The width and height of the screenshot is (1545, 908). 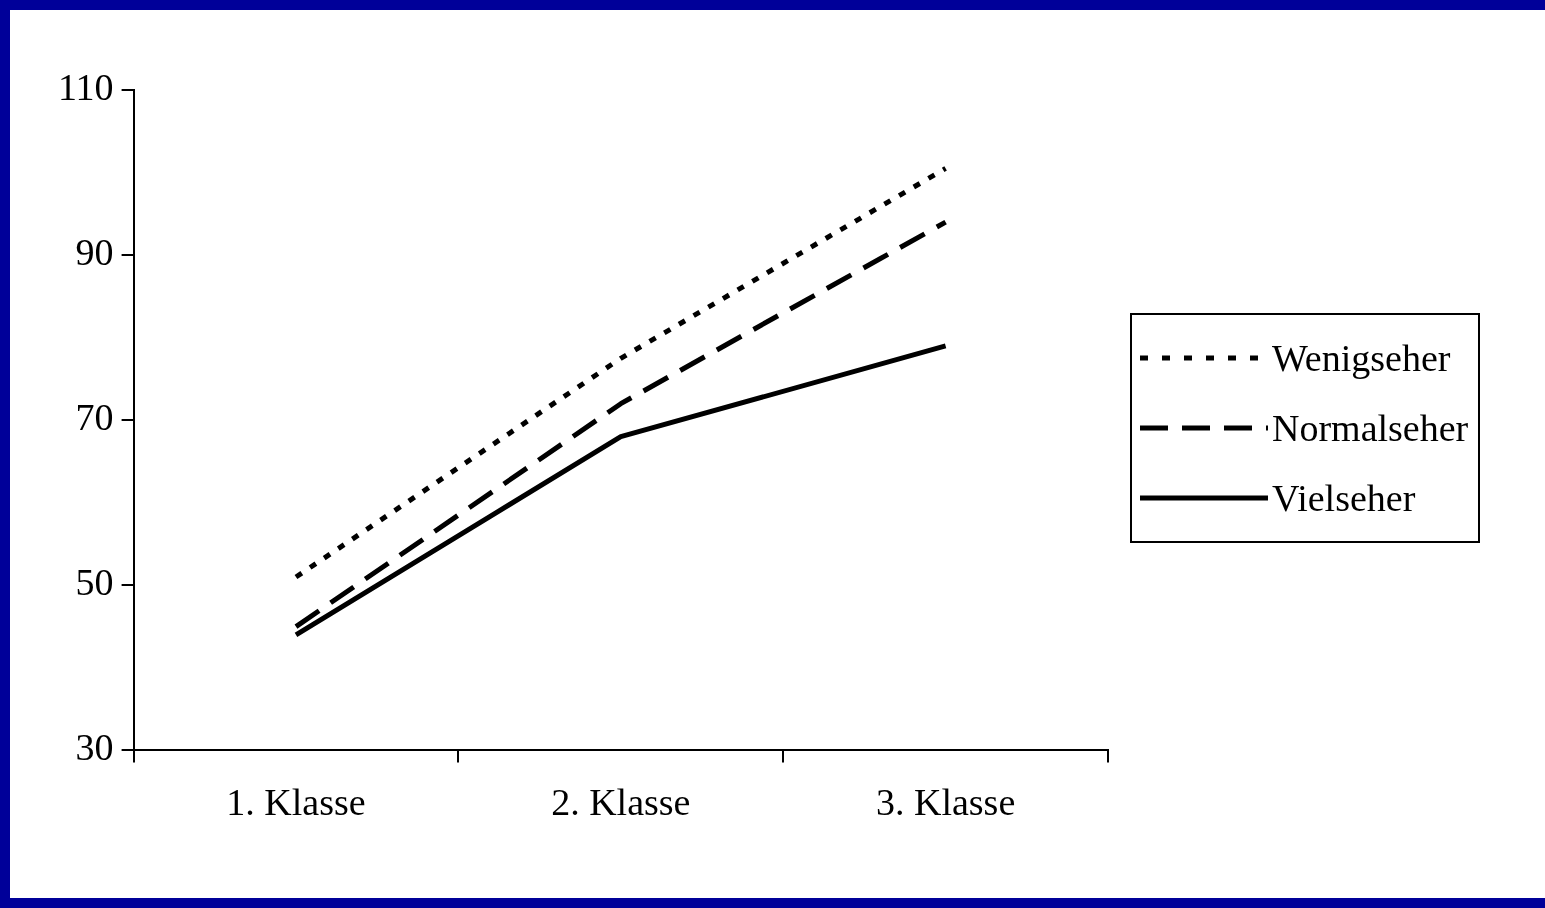 I want to click on y-tick-label: 110, so click(x=86, y=86).